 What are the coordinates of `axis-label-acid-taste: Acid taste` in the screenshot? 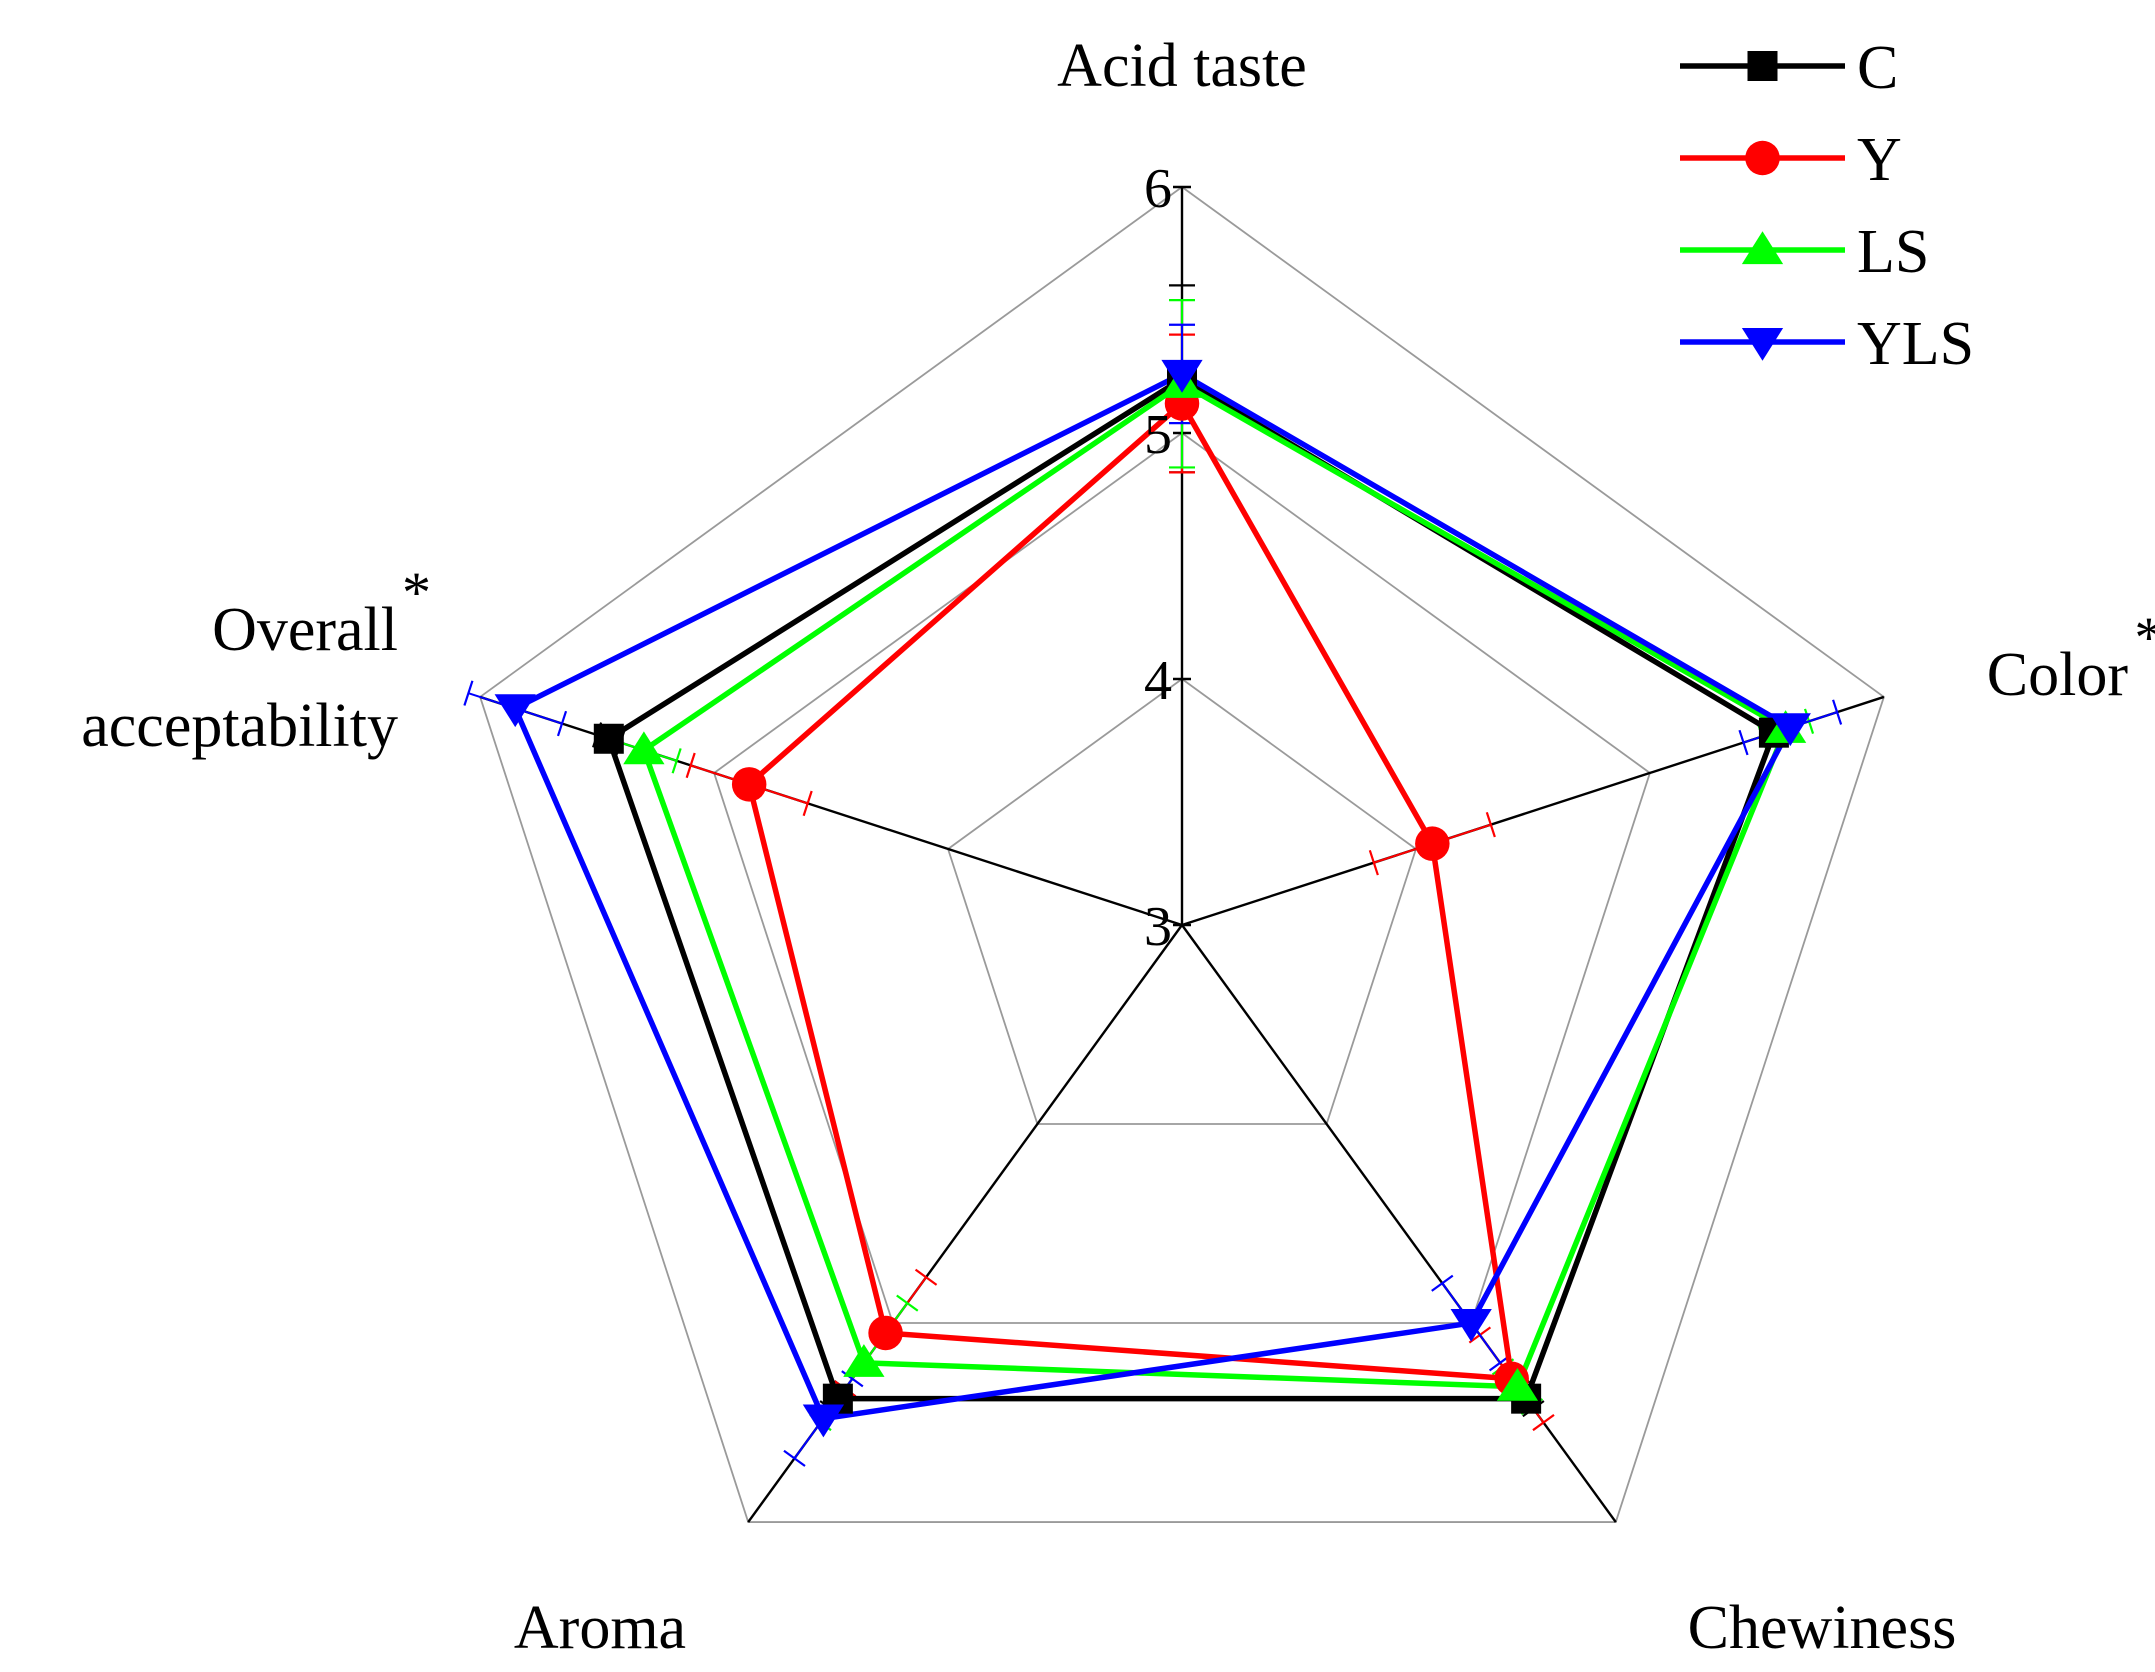 It's located at (1182, 66).